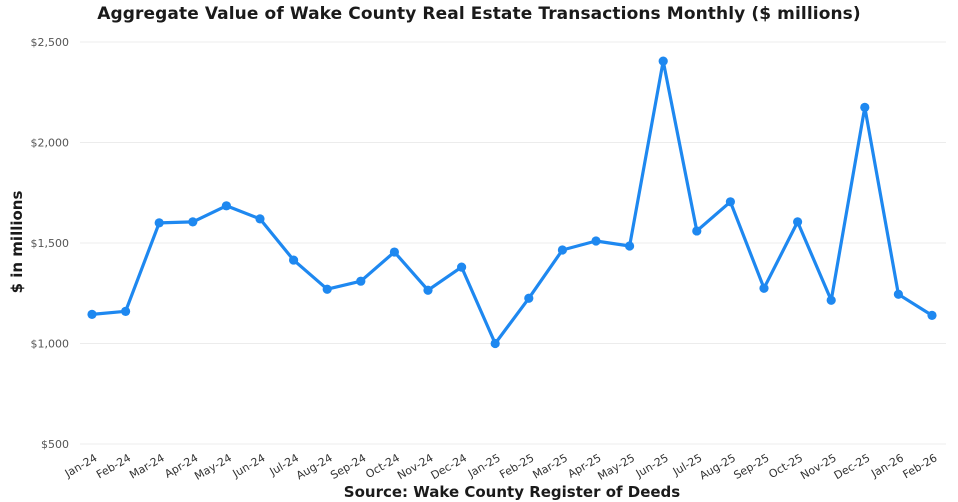  What do you see at coordinates (50, 344) in the screenshot?
I see `y-tick-label: $1,000` at bounding box center [50, 344].